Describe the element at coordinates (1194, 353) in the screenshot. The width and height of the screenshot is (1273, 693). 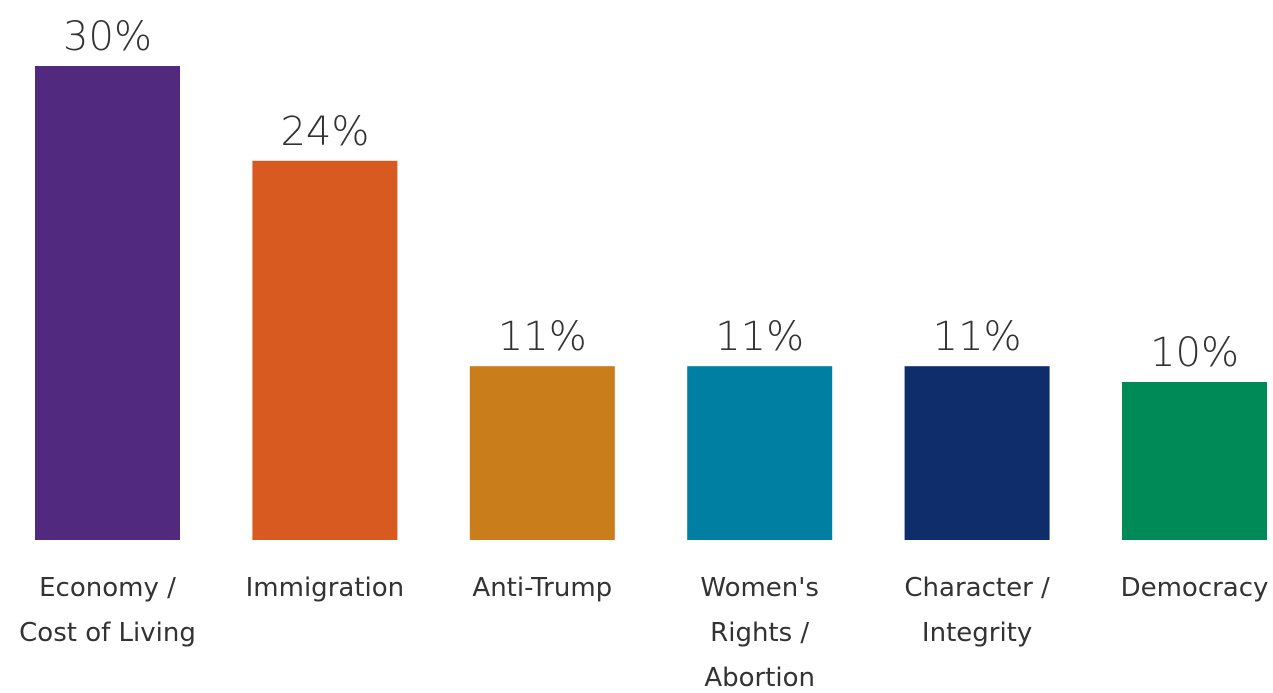
I see `data-label: 10%` at that location.